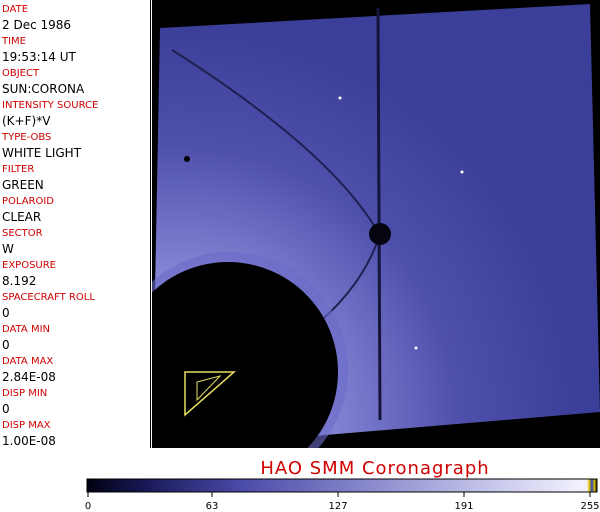 This screenshot has width=600, height=512. Describe the element at coordinates (28, 201) in the screenshot. I see `metadata-label: POLAROID` at that location.